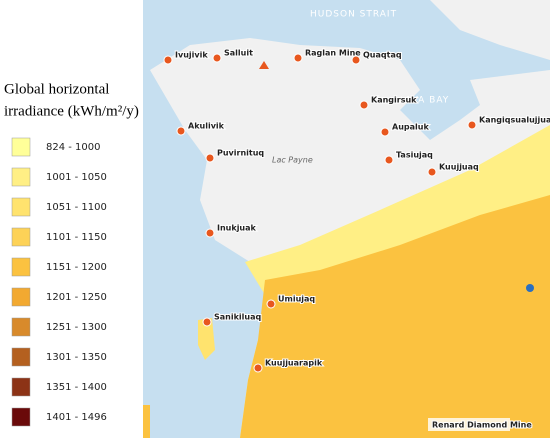 The width and height of the screenshot is (550, 445). Describe the element at coordinates (71, 111) in the screenshot. I see `legend-title: irradiance (kWh/m²/y)` at that location.